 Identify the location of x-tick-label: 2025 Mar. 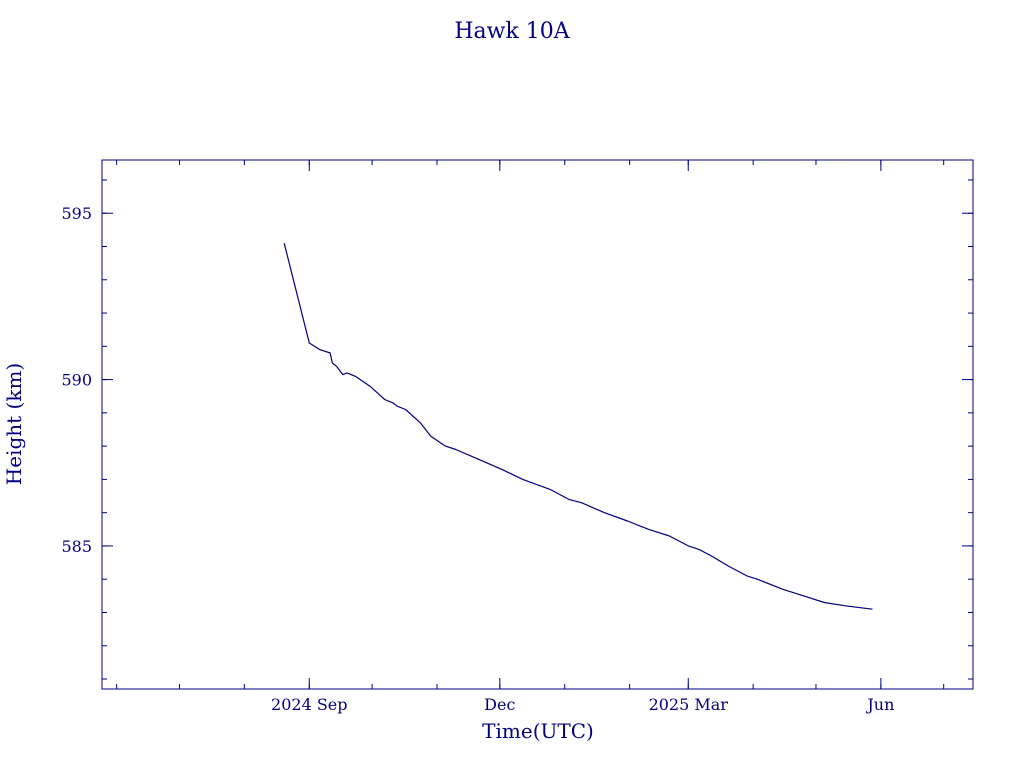
(689, 704).